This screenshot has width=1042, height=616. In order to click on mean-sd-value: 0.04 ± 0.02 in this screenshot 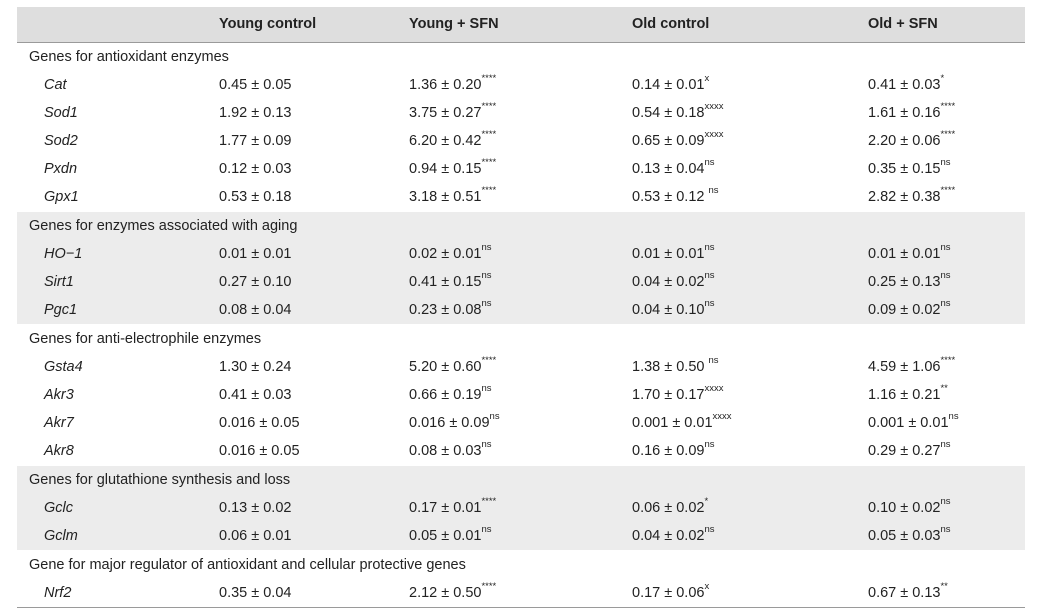, I will do `click(668, 282)`.